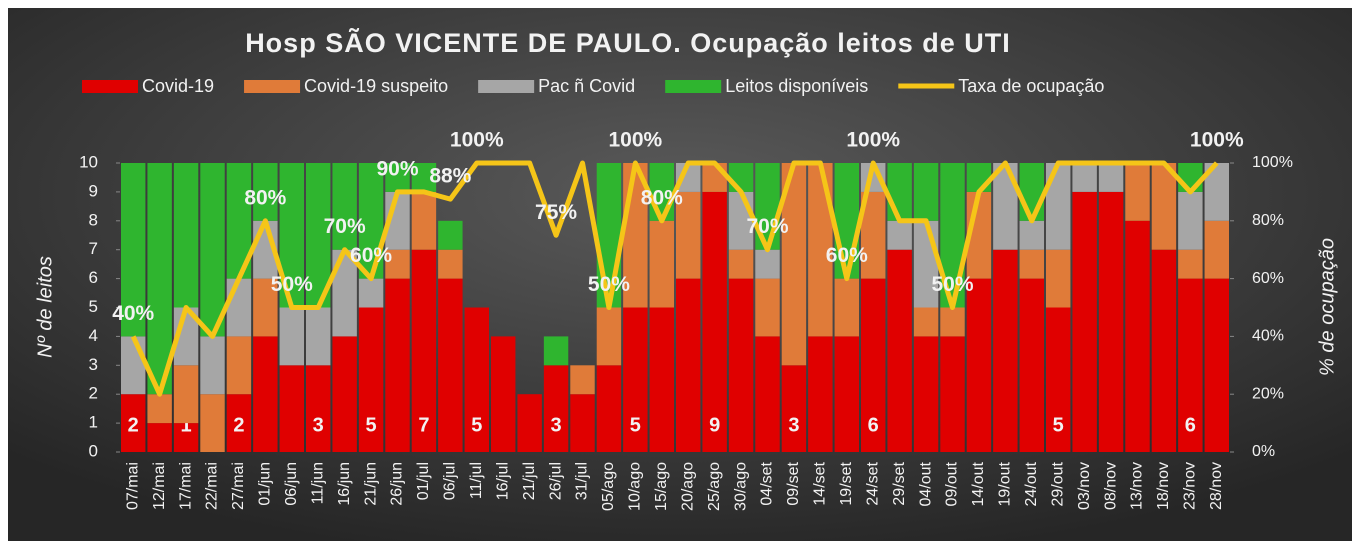 This screenshot has height=549, width=1360. Describe the element at coordinates (265, 484) in the screenshot. I see `x-tick-label: 01/jun` at that location.